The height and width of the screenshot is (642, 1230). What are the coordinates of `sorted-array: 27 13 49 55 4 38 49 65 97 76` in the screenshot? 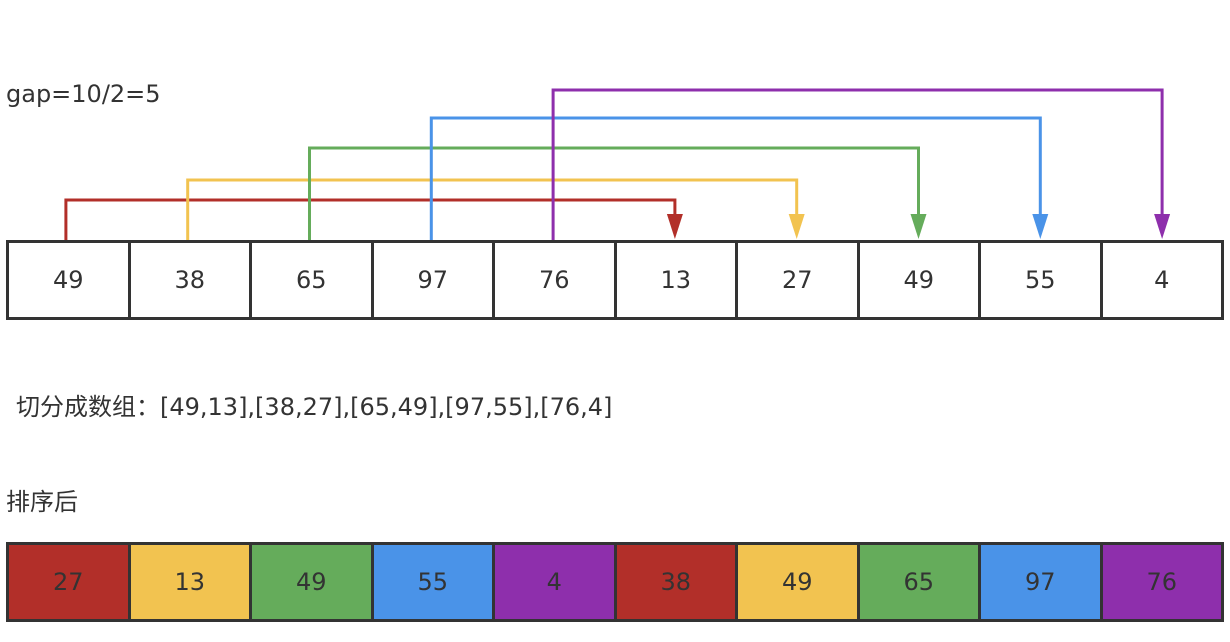 It's located at (615, 582).